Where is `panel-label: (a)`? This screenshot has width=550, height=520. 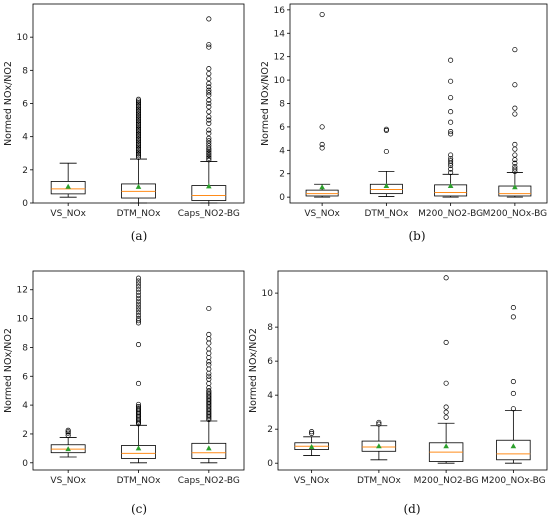
panel-label: (a) is located at coordinates (139, 236).